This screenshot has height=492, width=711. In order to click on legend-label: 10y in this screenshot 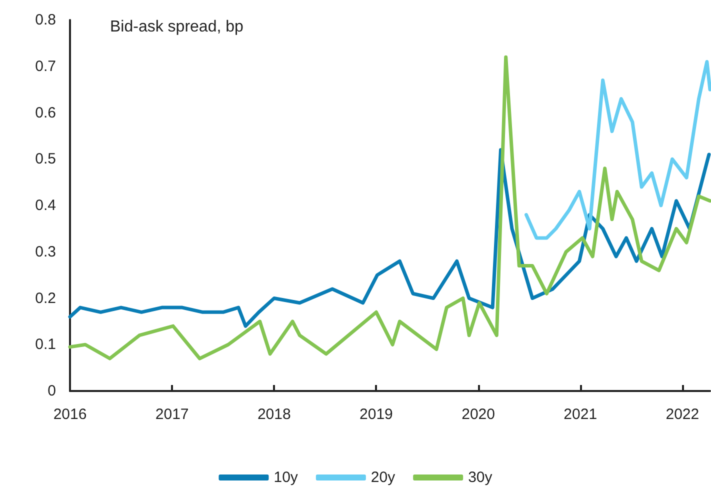, I will do `click(286, 477)`.